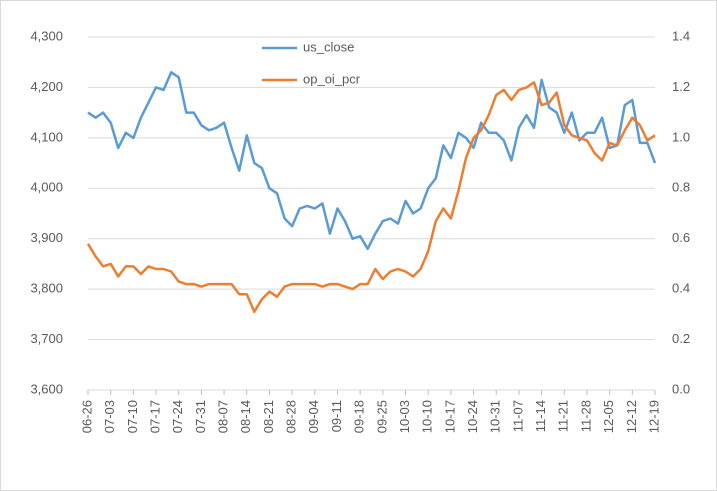 The image size is (717, 491). Describe the element at coordinates (86, 416) in the screenshot. I see `x-tick-label: 06-26` at that location.